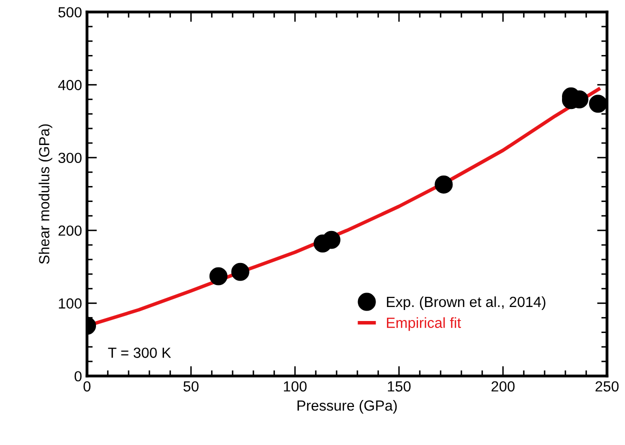  I want to click on annotation: T = 300 K, so click(140, 353).